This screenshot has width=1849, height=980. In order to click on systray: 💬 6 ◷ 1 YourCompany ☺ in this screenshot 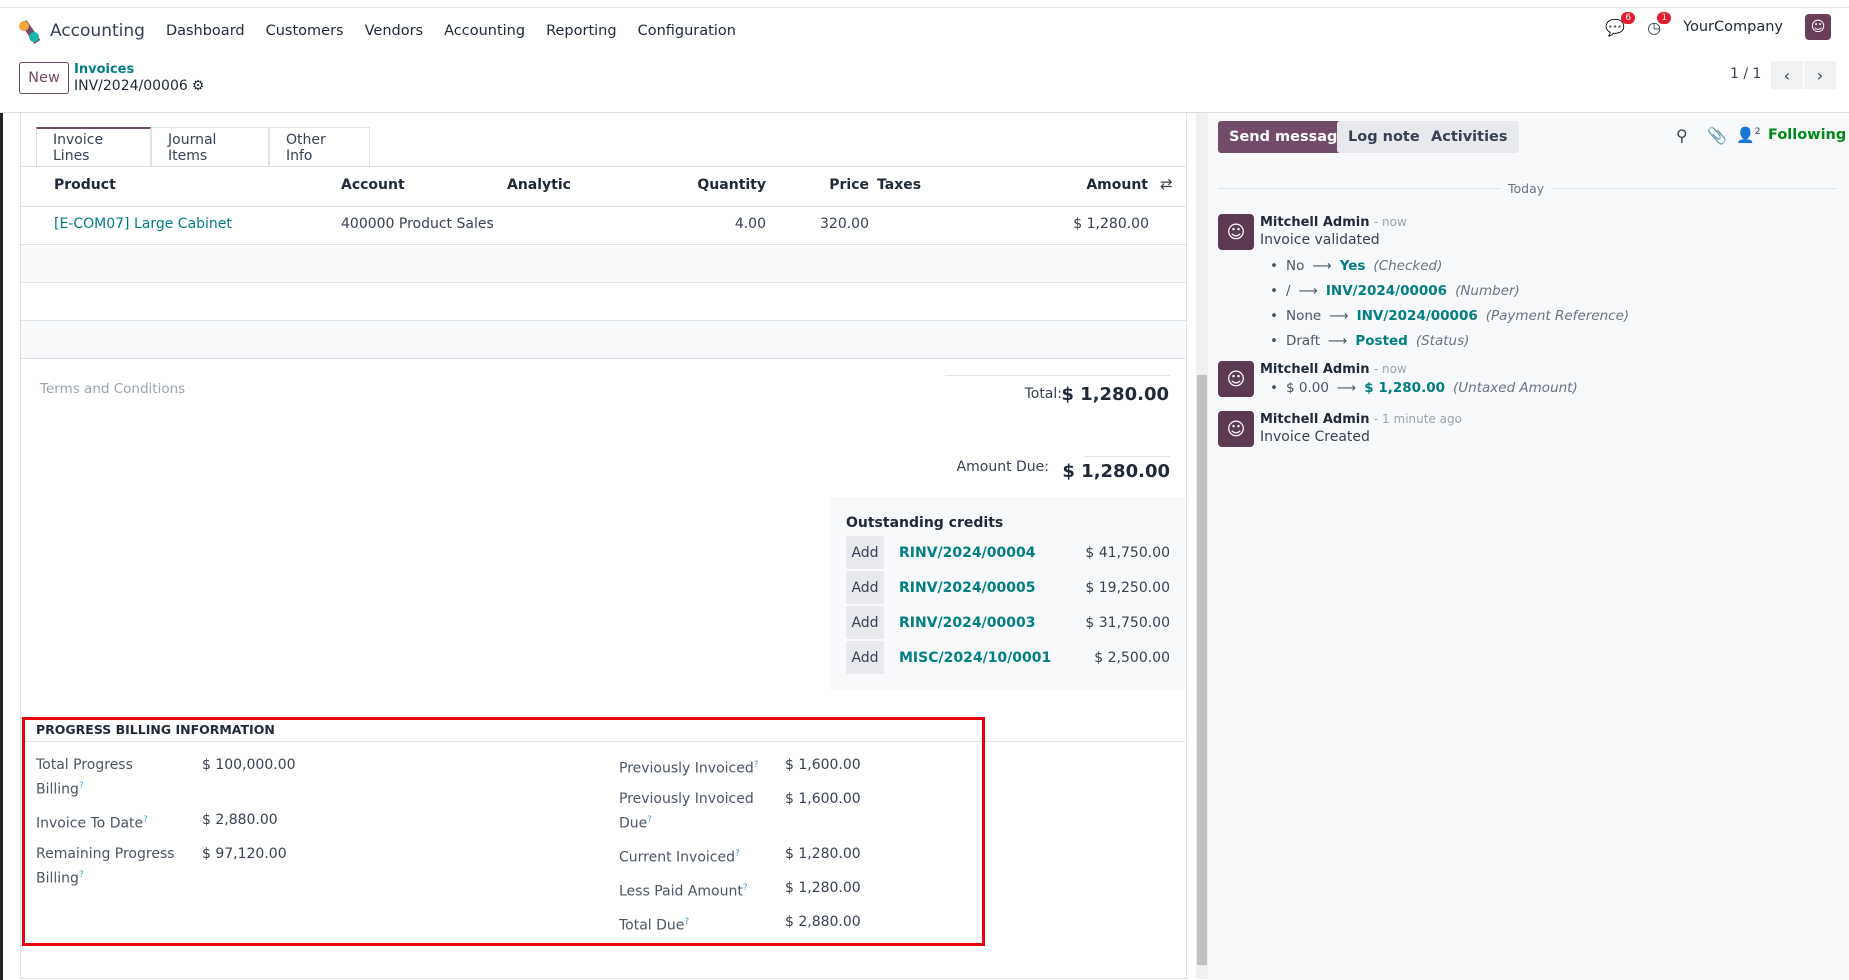, I will do `click(1718, 25)`.